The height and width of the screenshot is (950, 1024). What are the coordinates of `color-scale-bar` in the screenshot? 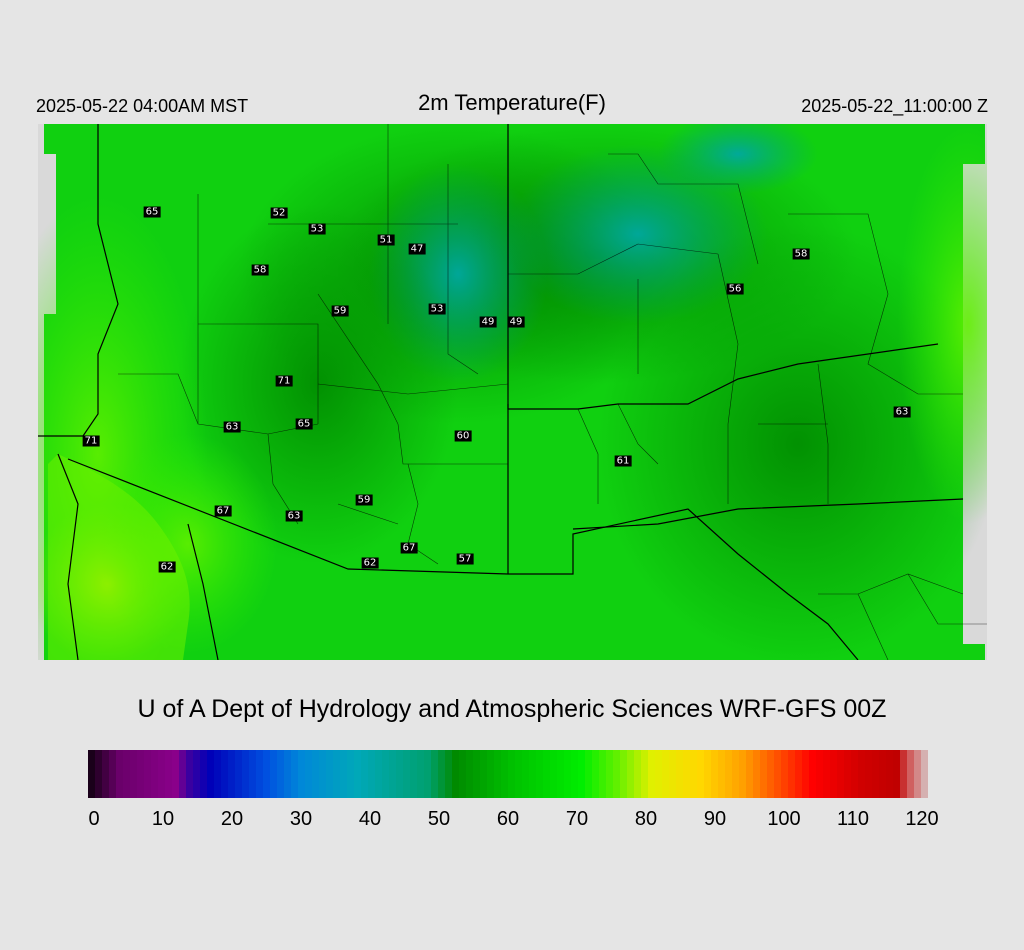 It's located at (508, 774).